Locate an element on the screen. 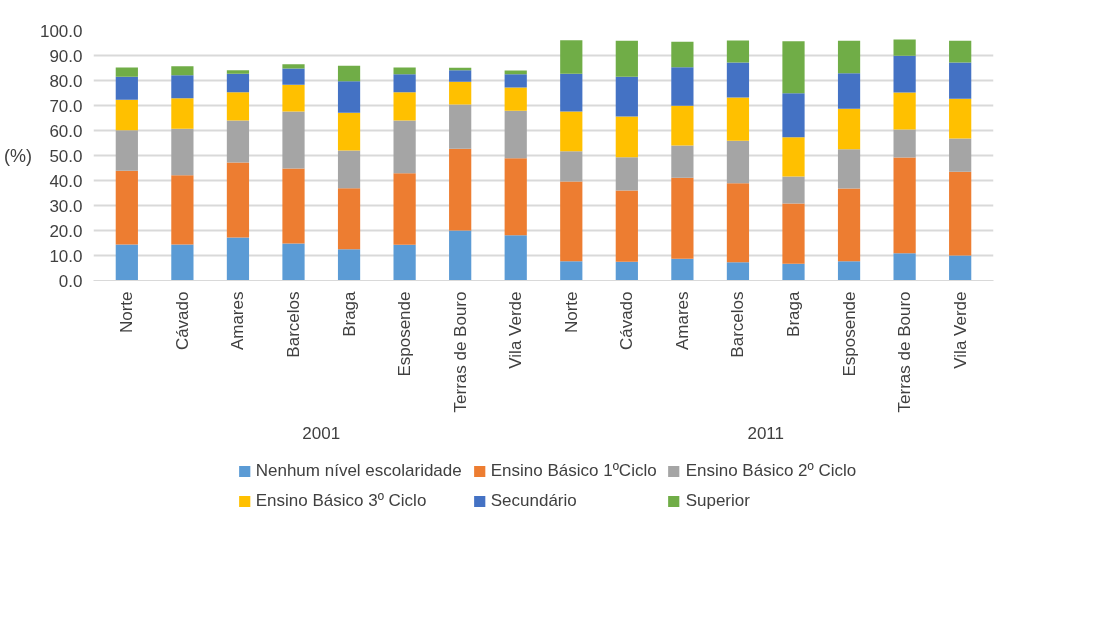 Image resolution: width=1101 pixels, height=644 pixels. y-tick-label: 70.0 is located at coordinates (66, 106).